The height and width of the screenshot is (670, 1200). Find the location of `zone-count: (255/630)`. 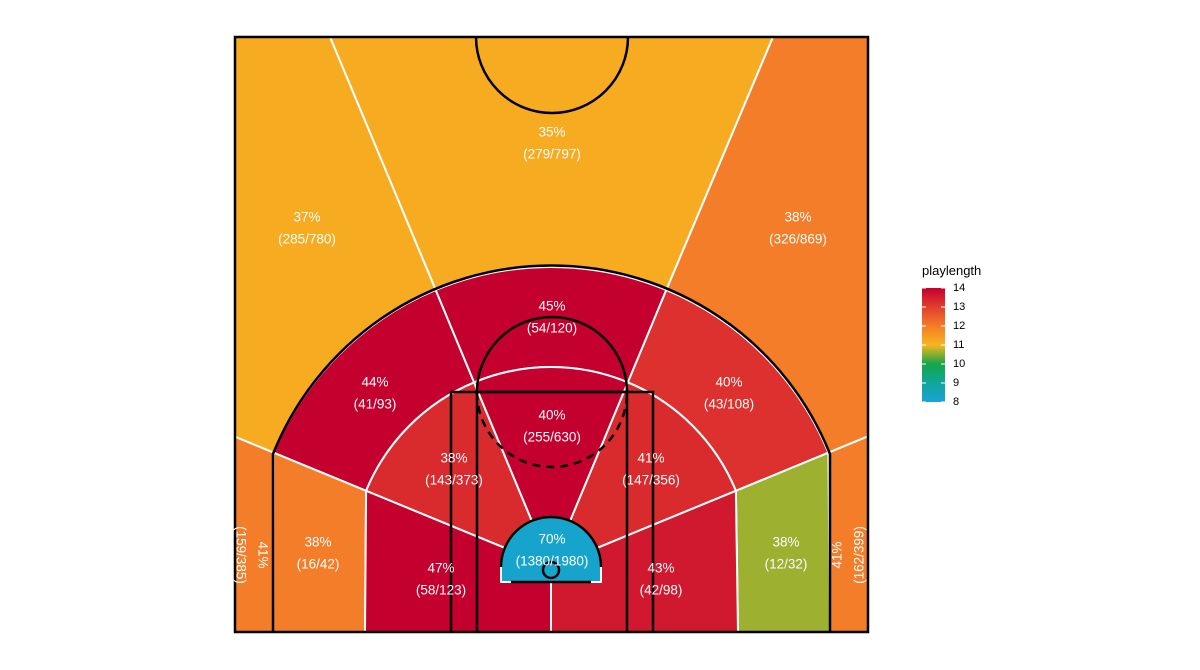

zone-count: (255/630) is located at coordinates (552, 437).